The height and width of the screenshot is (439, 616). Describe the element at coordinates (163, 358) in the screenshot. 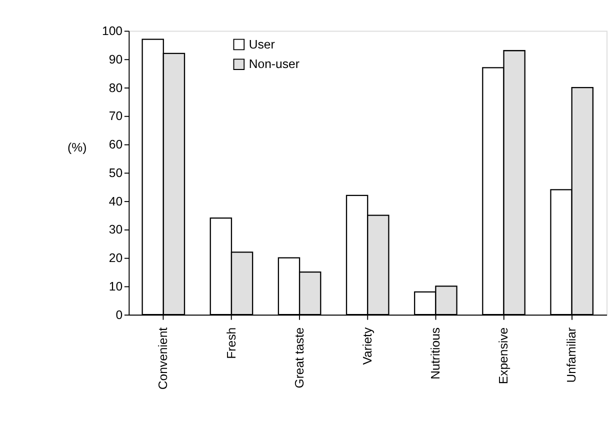

I see `x-tick-label: Convenient` at that location.